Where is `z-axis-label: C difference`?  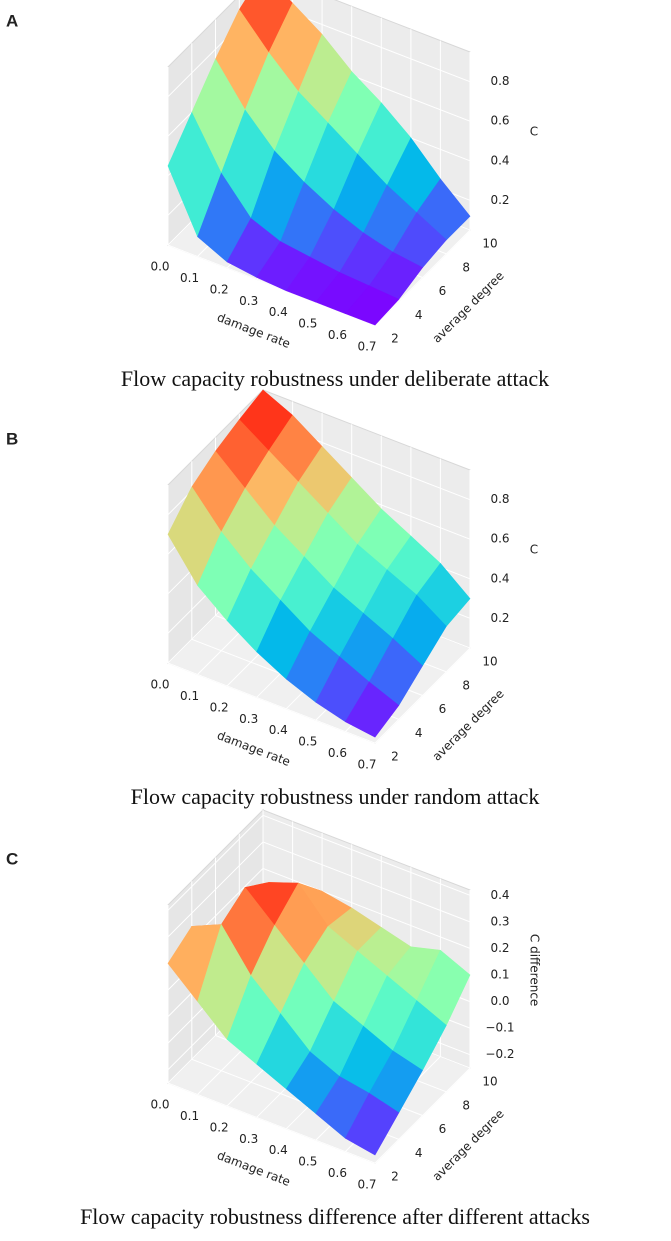 z-axis-label: C difference is located at coordinates (535, 970).